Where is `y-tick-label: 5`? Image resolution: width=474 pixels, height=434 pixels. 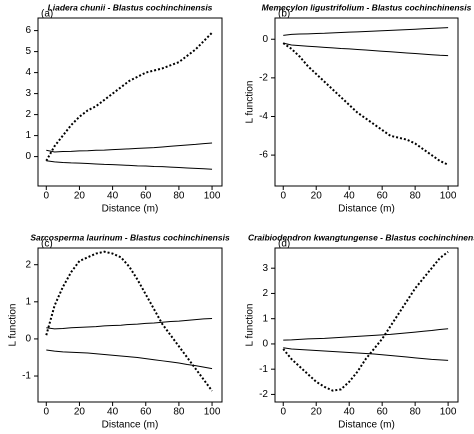
y-tick-label: 5 is located at coordinates (28, 51).